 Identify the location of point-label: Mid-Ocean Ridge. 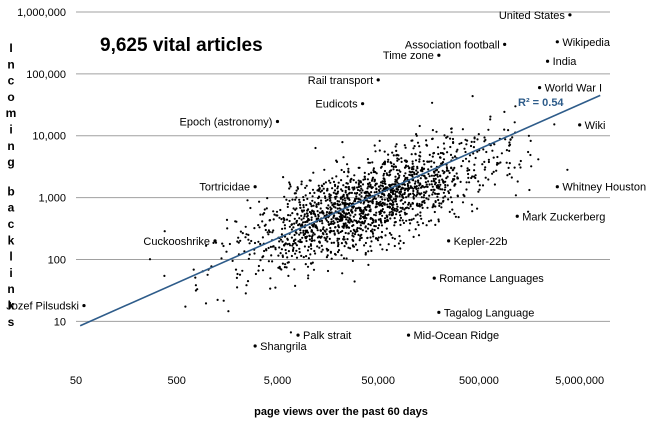
(457, 336).